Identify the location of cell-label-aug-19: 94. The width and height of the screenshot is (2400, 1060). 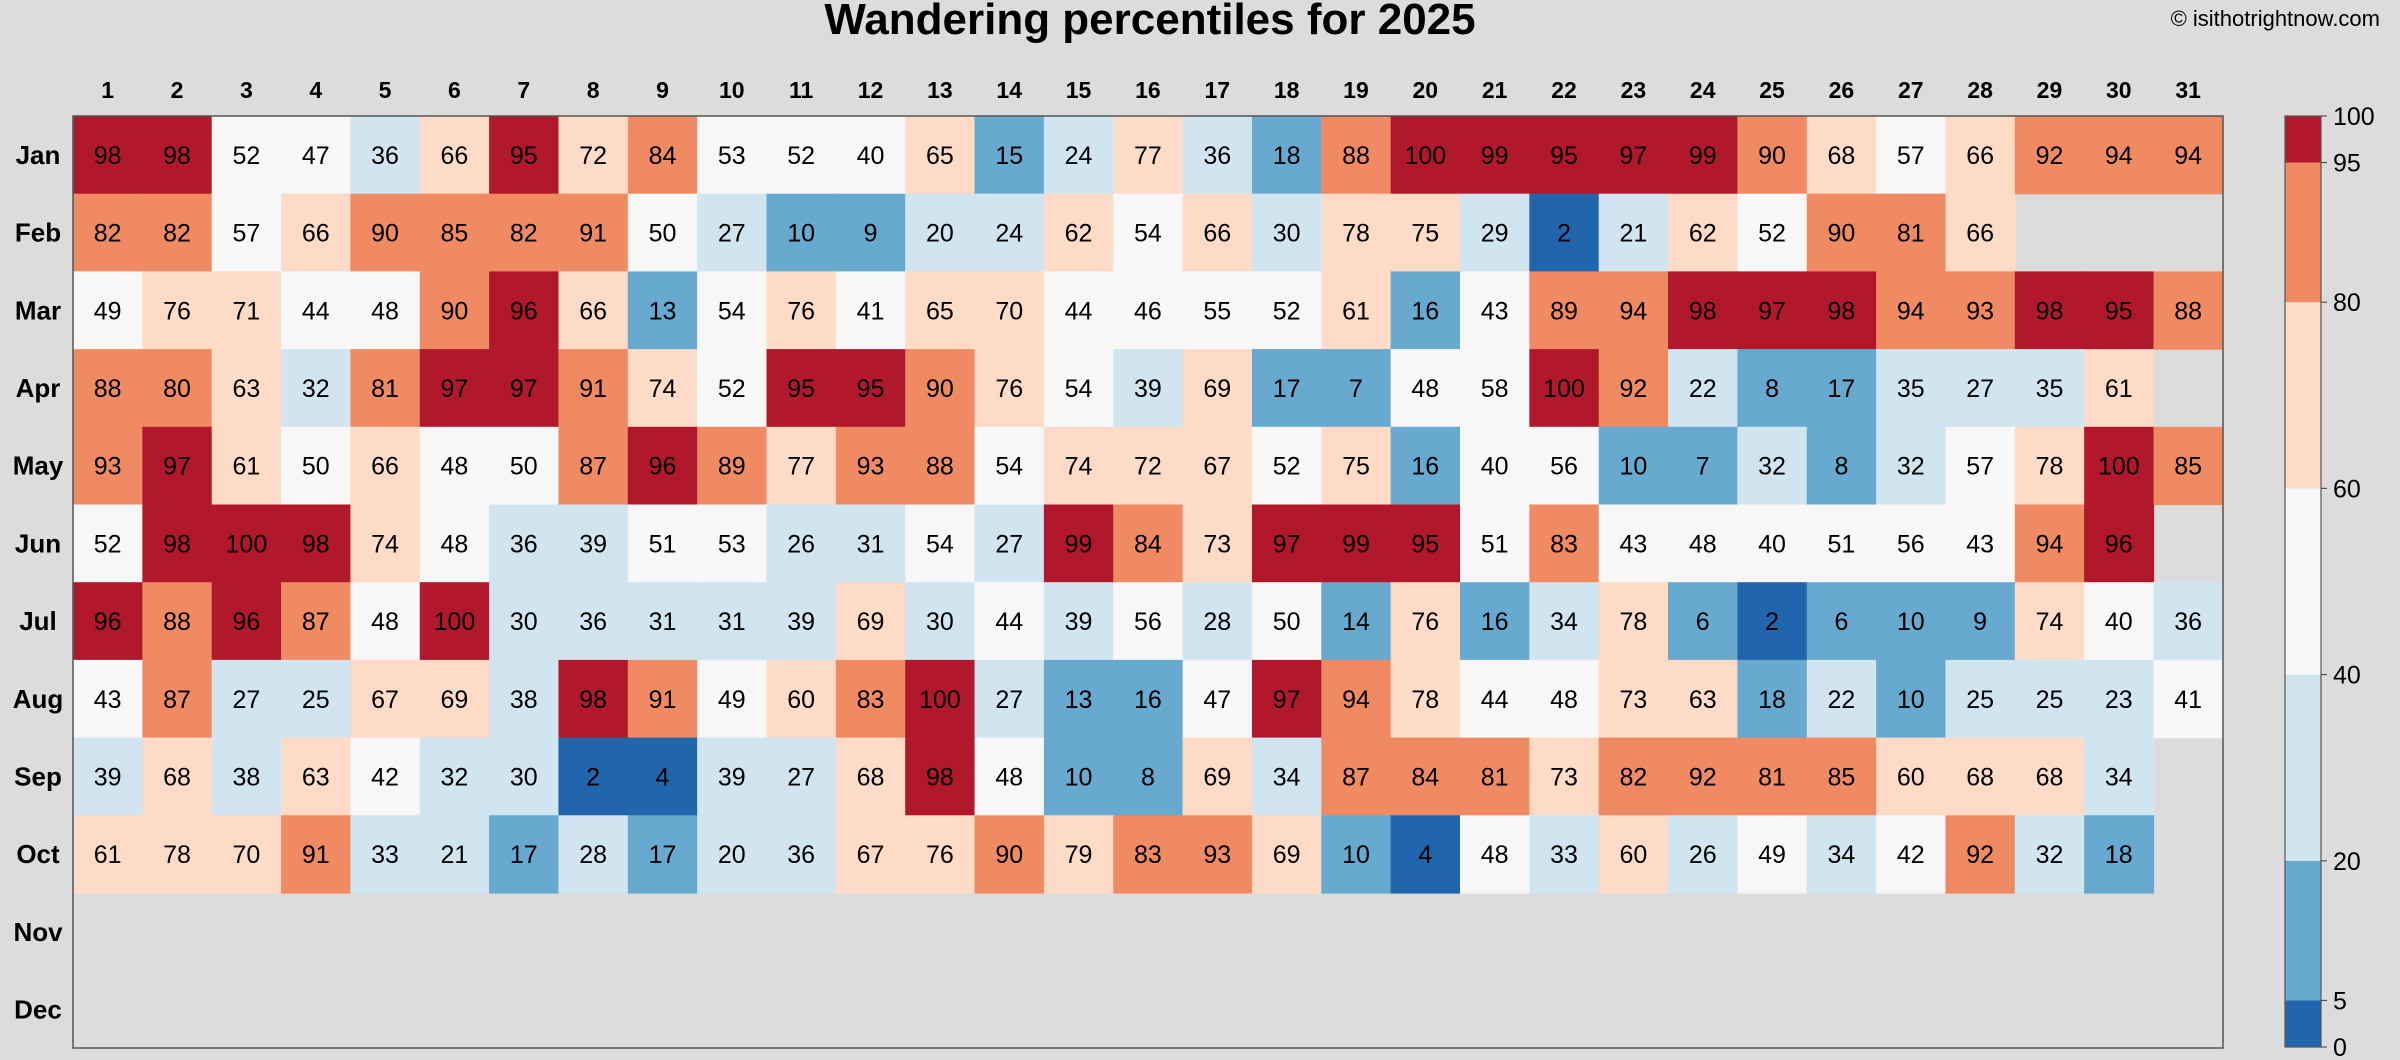
(1356, 700).